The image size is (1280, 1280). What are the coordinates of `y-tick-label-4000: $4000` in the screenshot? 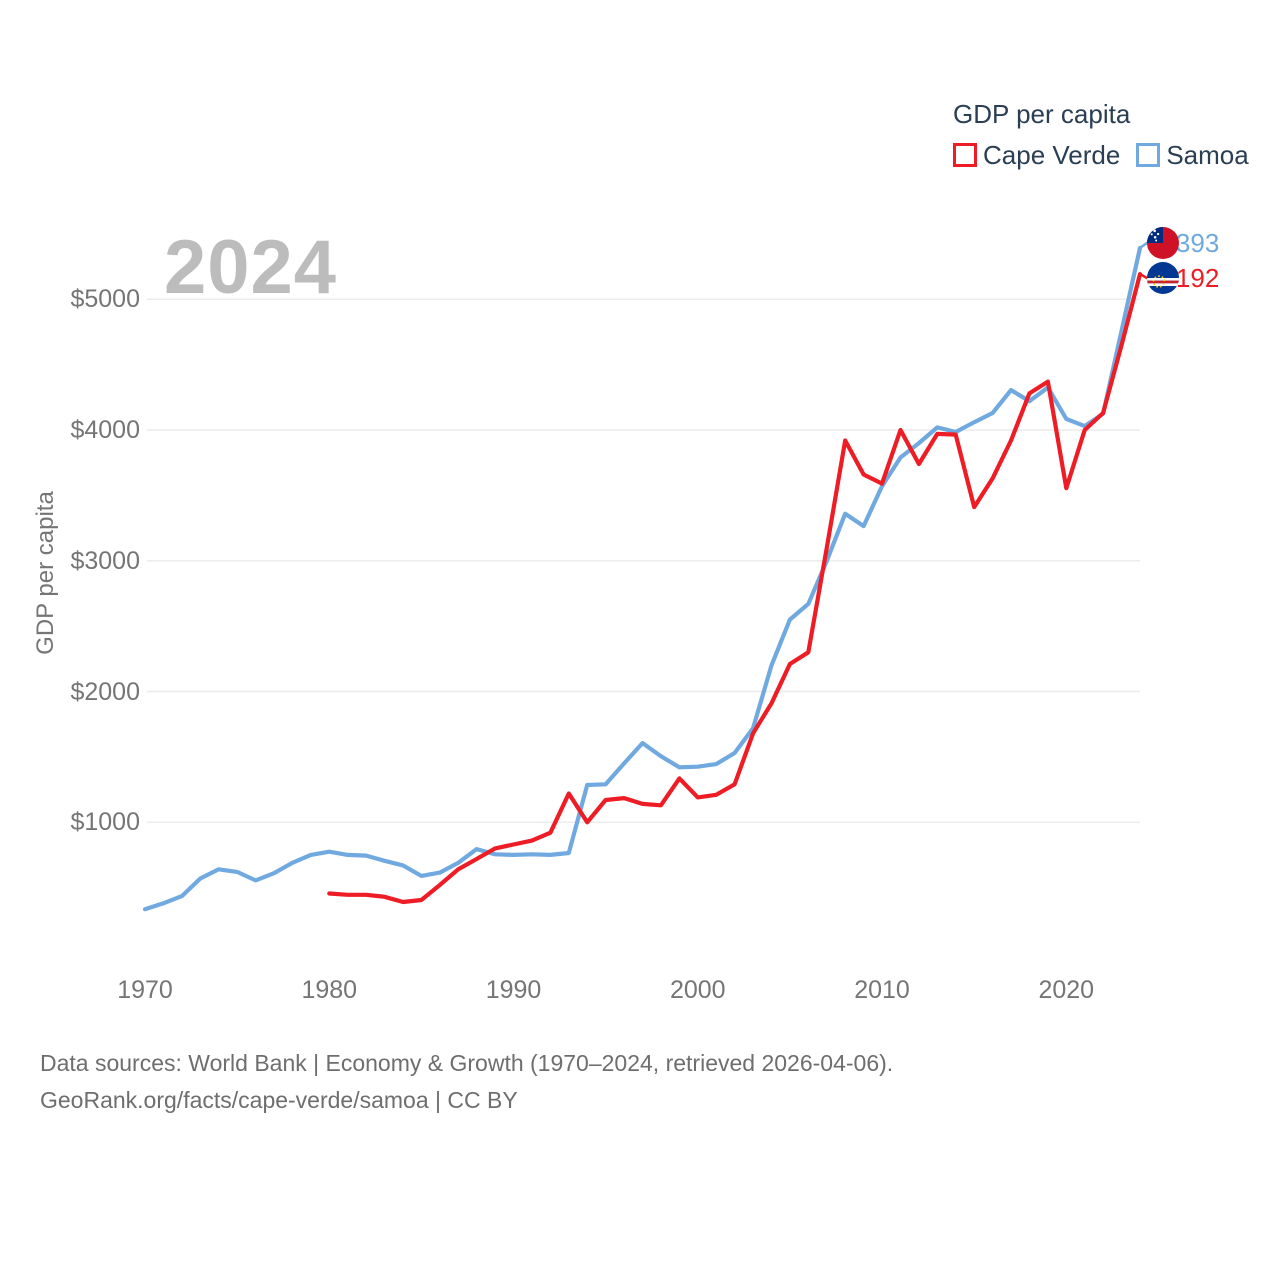 It's located at (105, 430).